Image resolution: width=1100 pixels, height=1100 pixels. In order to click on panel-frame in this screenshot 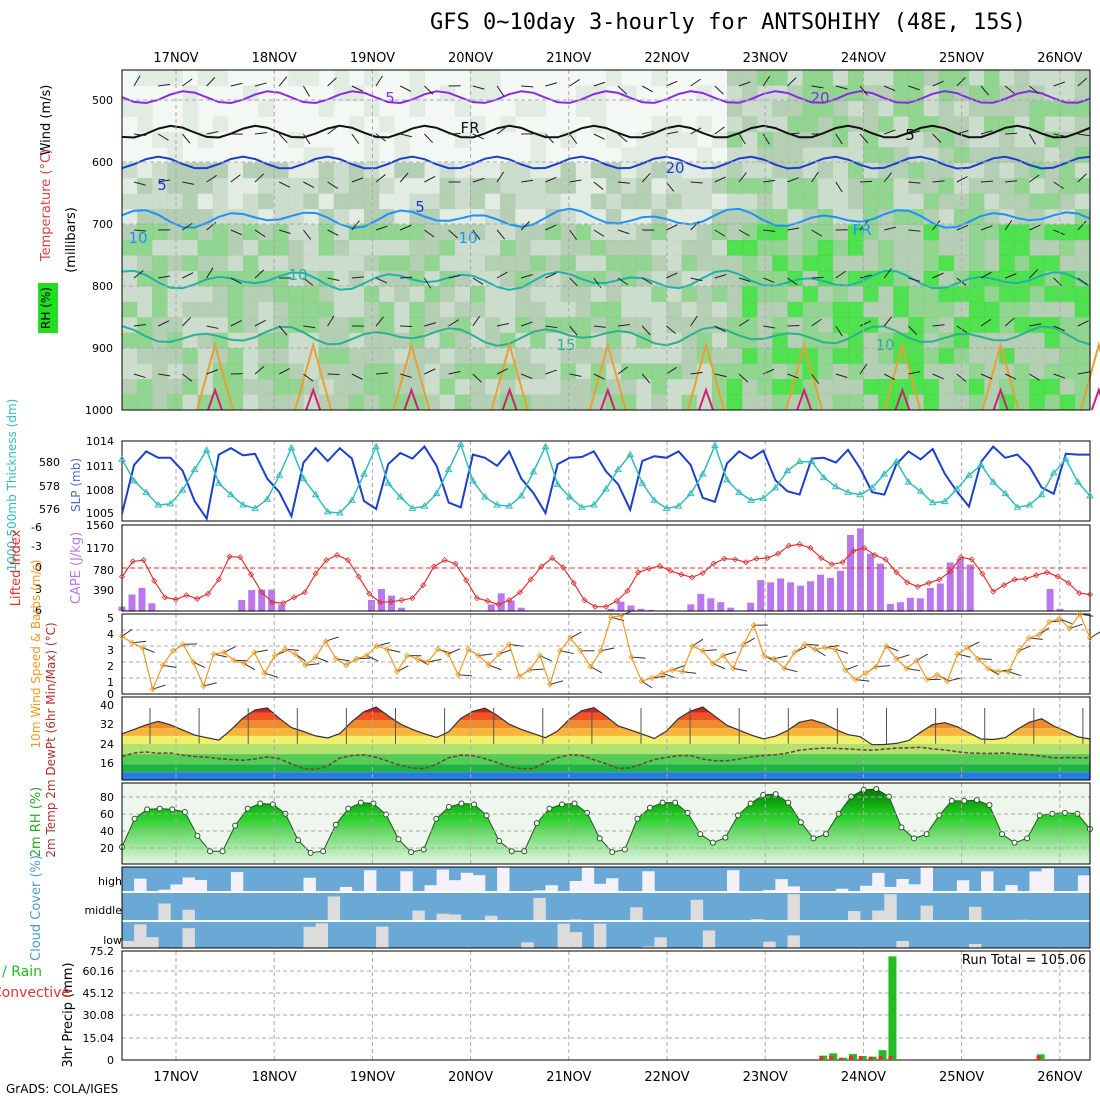, I will do `click(606, 1005)`.